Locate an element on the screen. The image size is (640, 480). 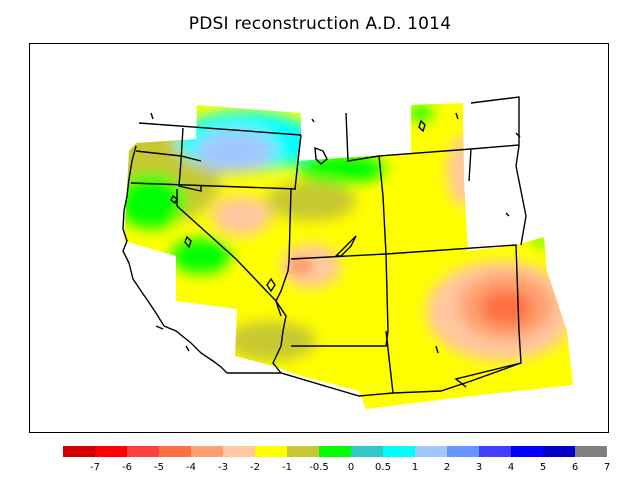
border-ne is located at coordinates (470, 165).